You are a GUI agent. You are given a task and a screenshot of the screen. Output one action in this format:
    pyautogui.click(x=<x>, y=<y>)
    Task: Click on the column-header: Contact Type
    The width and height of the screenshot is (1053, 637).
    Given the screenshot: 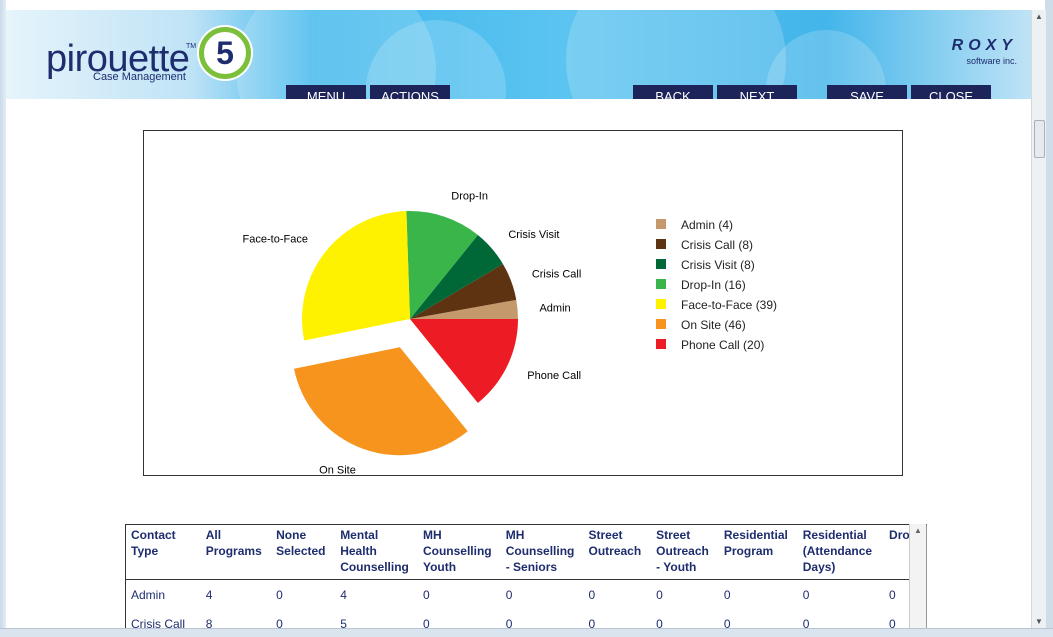 What is the action you would take?
    pyautogui.click(x=163, y=552)
    